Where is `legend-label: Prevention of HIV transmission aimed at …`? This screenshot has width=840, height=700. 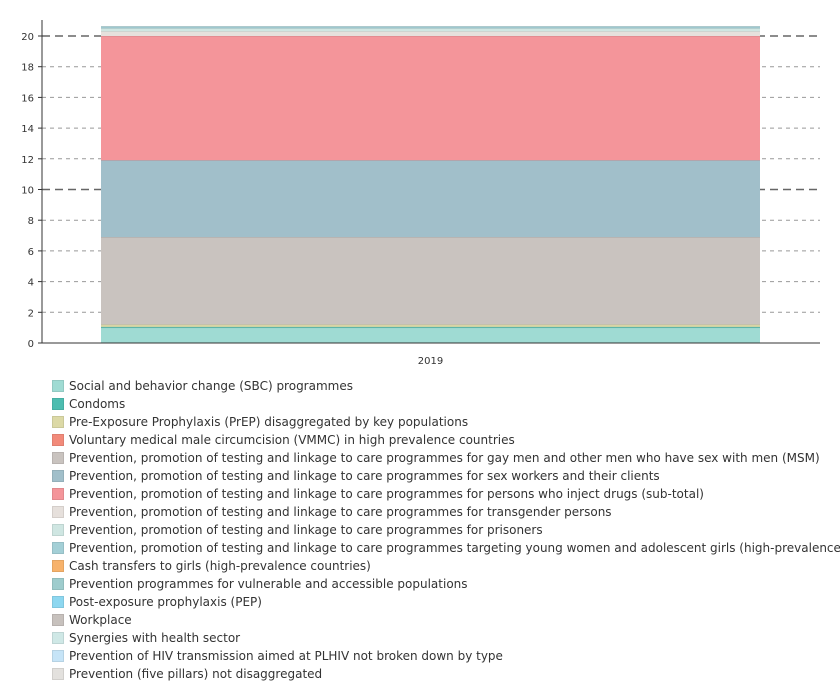 legend-label: Prevention of HIV transmission aimed at … is located at coordinates (286, 656).